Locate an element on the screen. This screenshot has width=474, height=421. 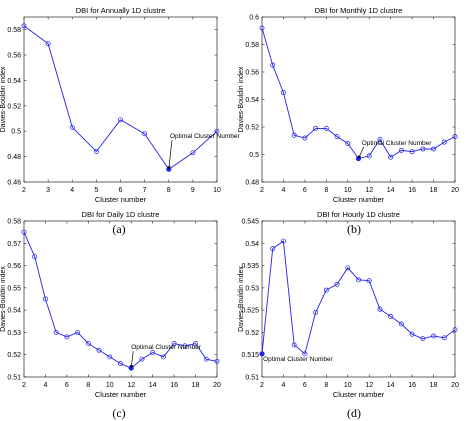
y-tick-label: 0.57 is located at coordinates (14, 244).